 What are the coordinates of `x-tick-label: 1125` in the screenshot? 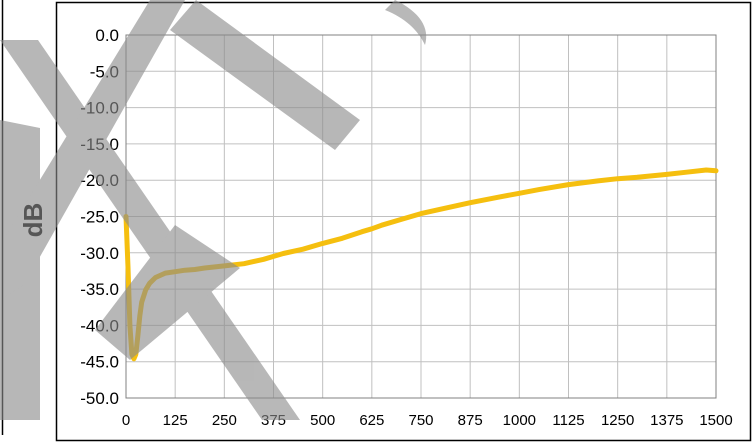 It's located at (568, 420).